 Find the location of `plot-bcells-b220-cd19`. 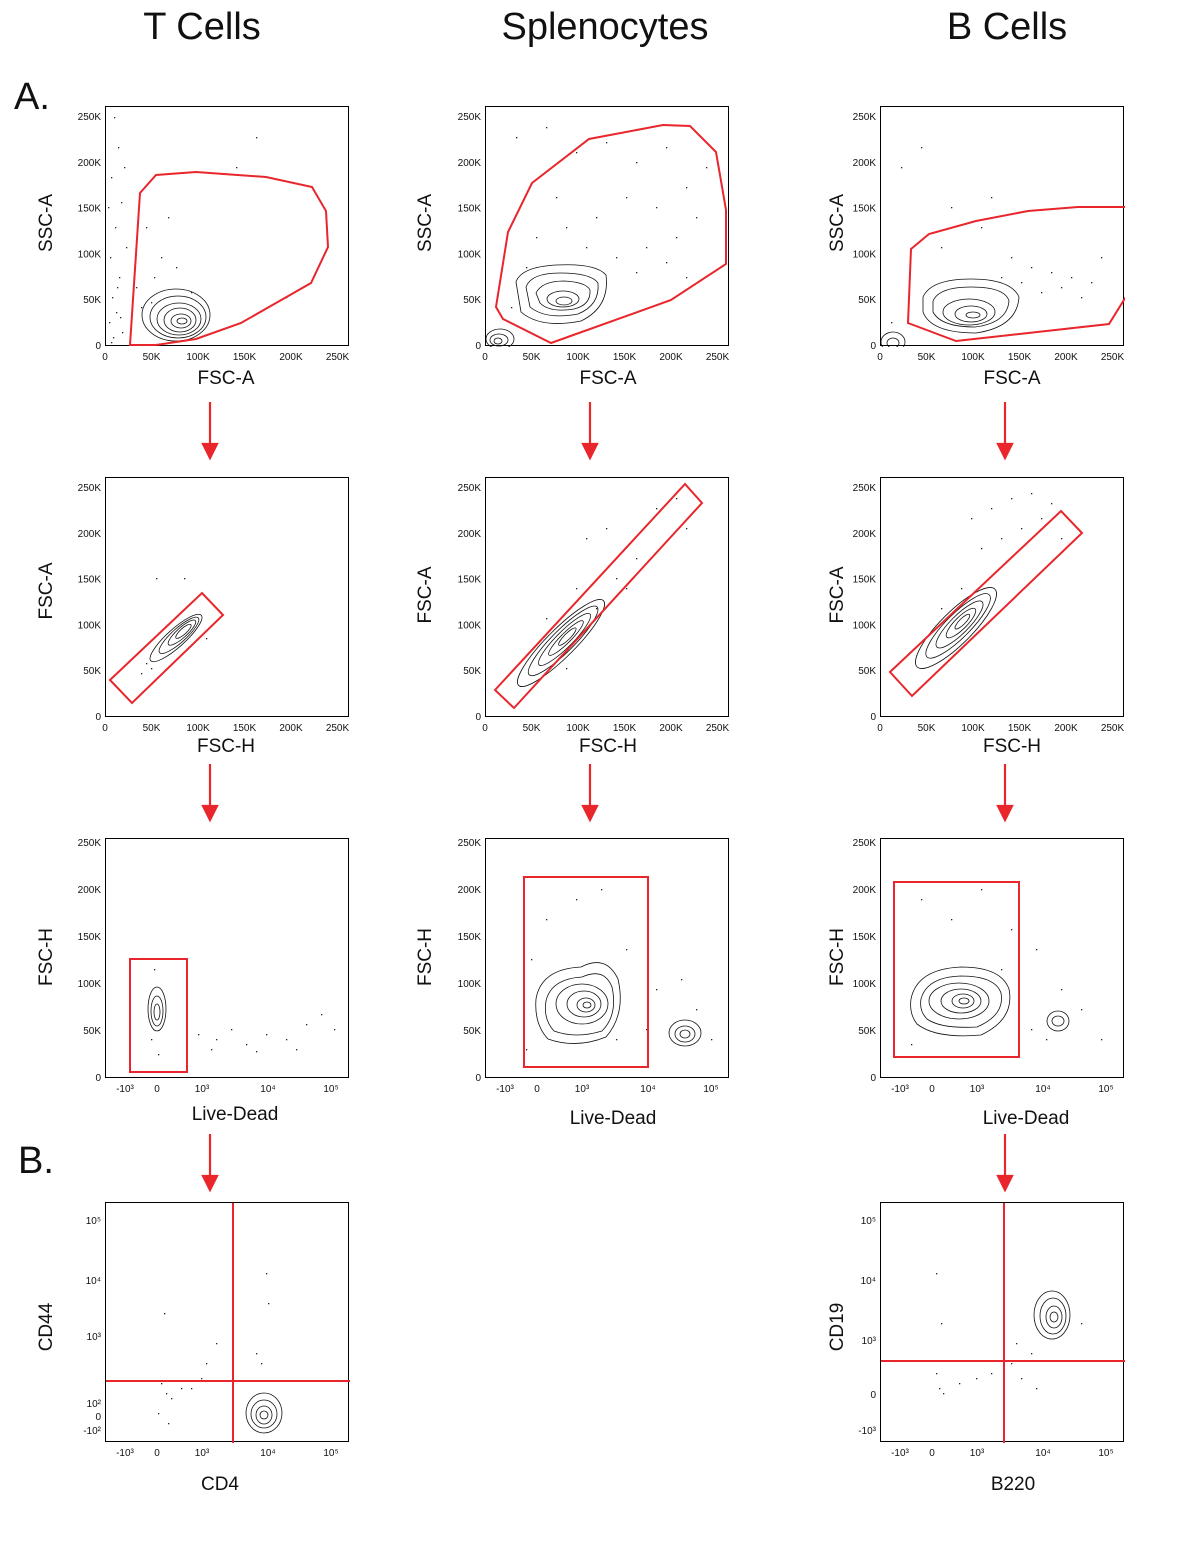

plot-bcells-b220-cd19 is located at coordinates (1002, 1322).